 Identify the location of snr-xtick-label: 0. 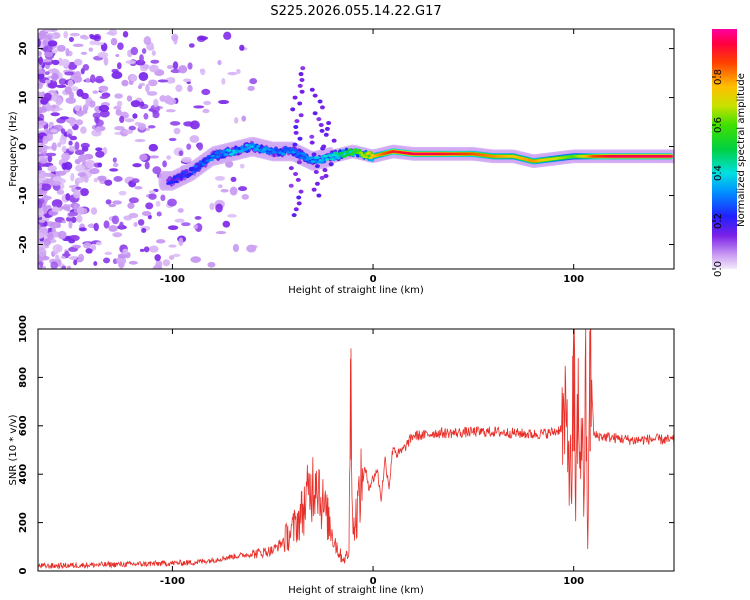
(373, 581).